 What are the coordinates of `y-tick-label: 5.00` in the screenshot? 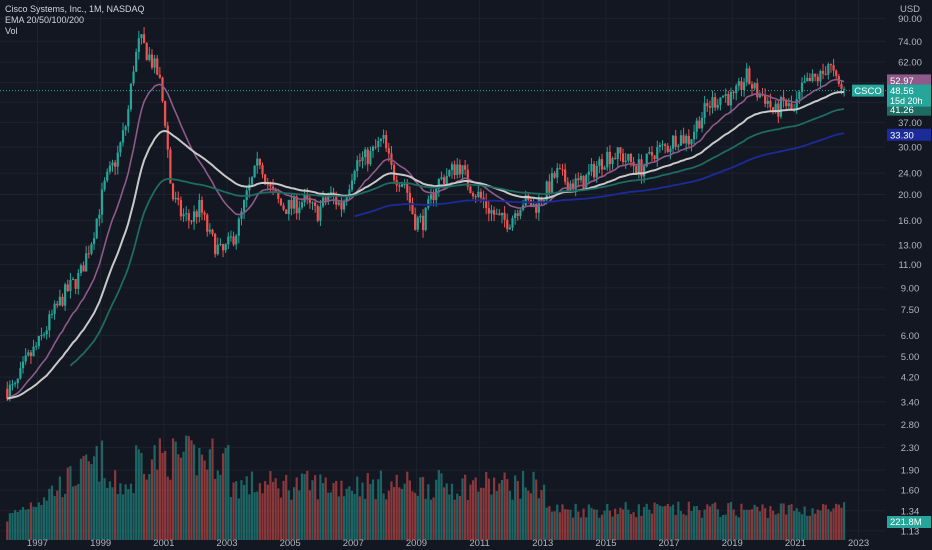 It's located at (910, 357).